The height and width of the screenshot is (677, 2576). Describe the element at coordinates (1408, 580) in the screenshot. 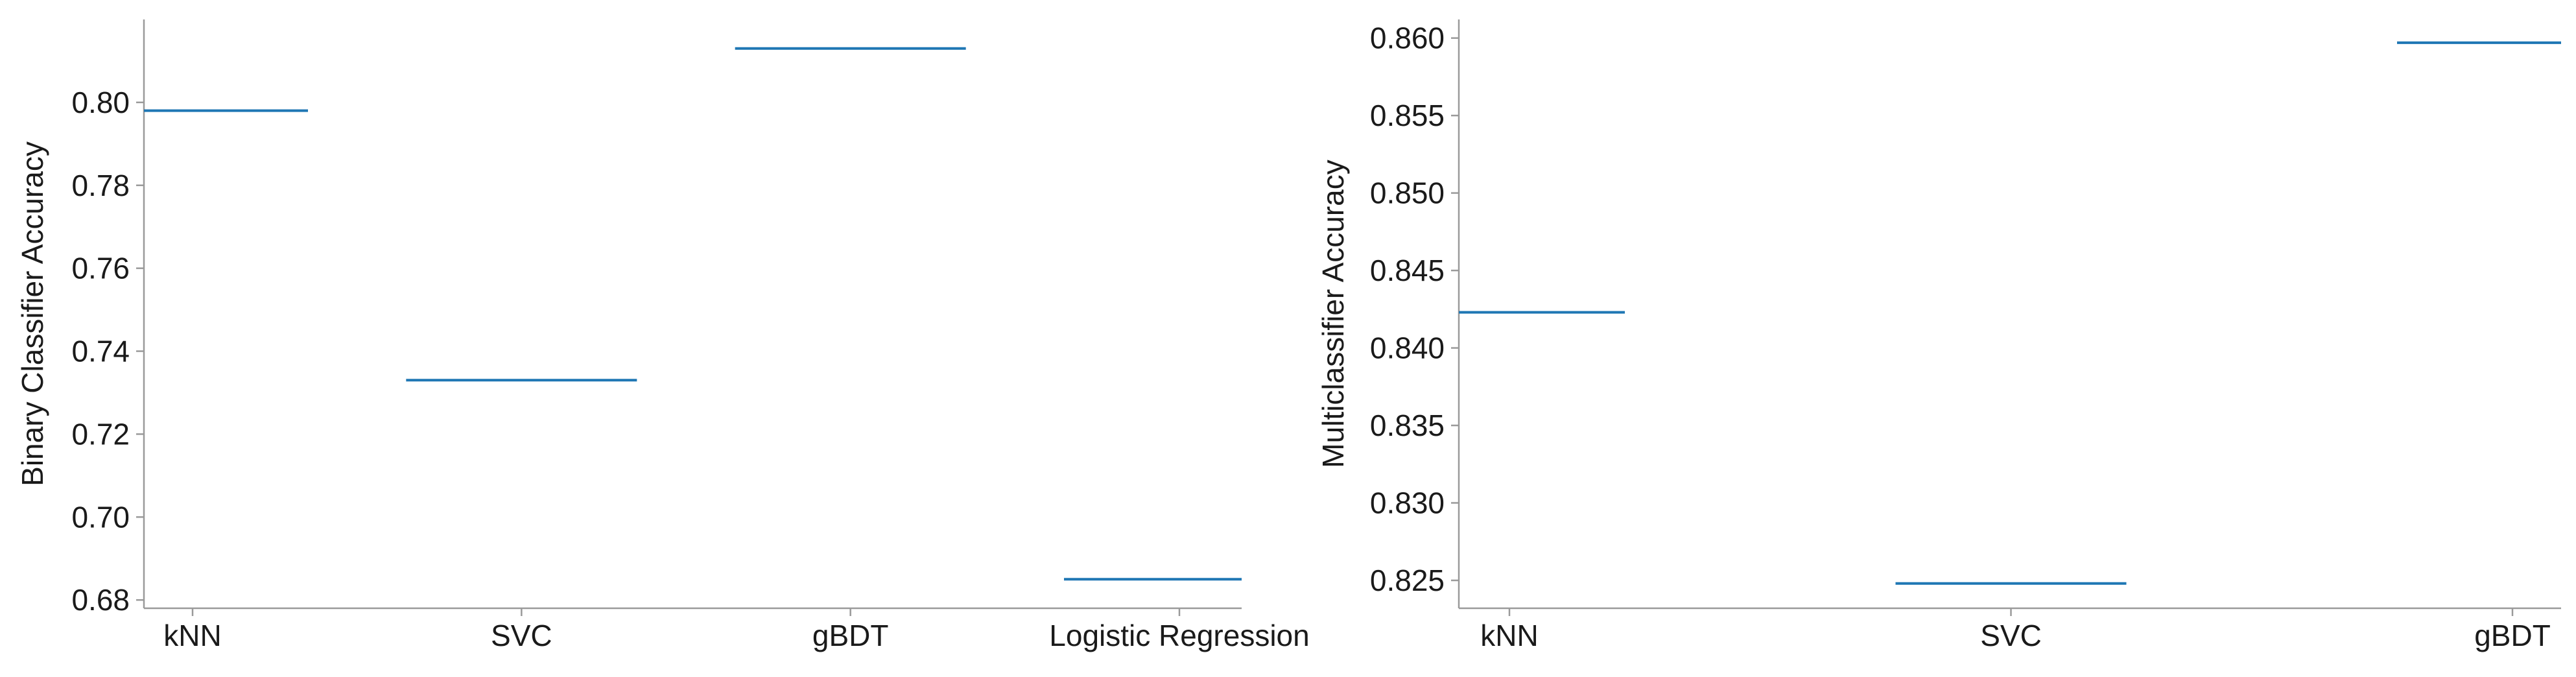

I see `y-tick-label: 0.825` at that location.